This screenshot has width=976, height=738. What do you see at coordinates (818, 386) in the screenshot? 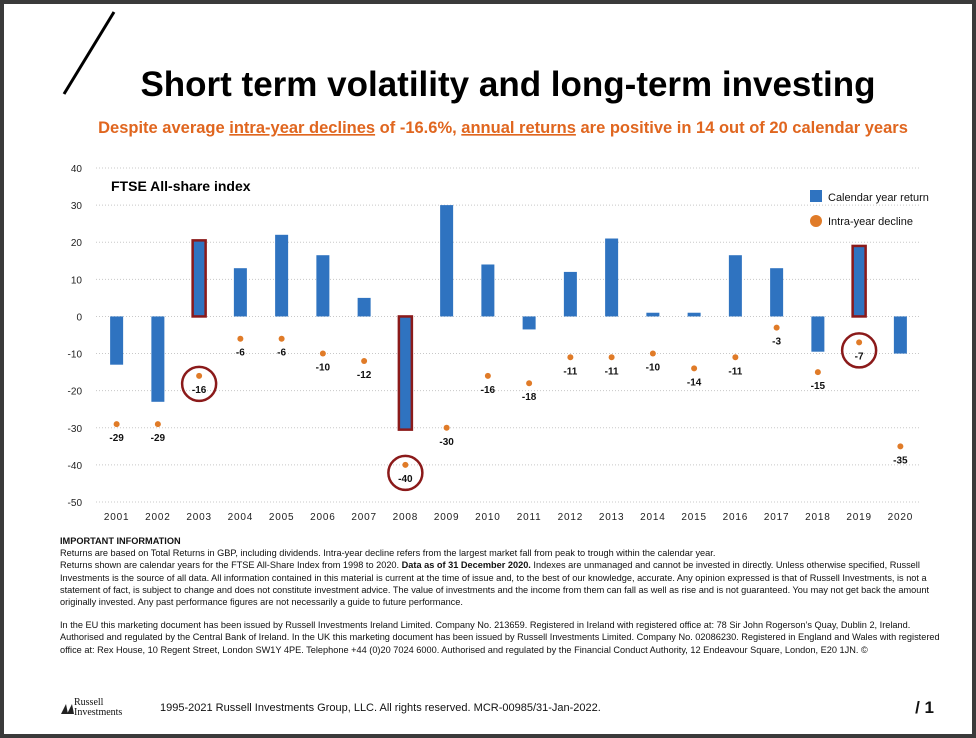
I see `data-label: -15` at bounding box center [818, 386].